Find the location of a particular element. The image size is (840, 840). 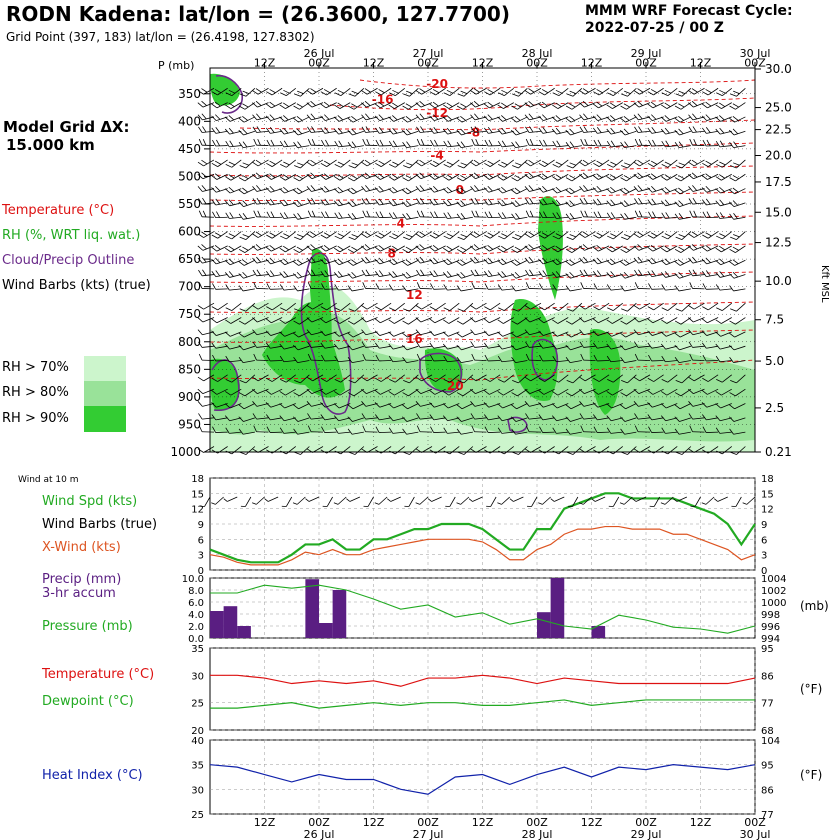

height-tick-label: 15.0 is located at coordinates (778, 212).